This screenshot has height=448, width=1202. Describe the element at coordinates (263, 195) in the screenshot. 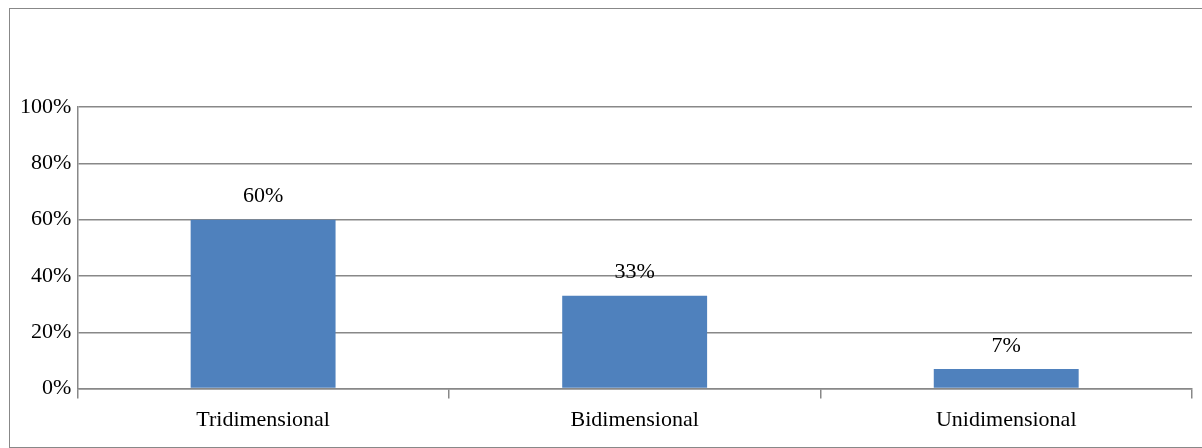

I see `data-label: 60%` at that location.